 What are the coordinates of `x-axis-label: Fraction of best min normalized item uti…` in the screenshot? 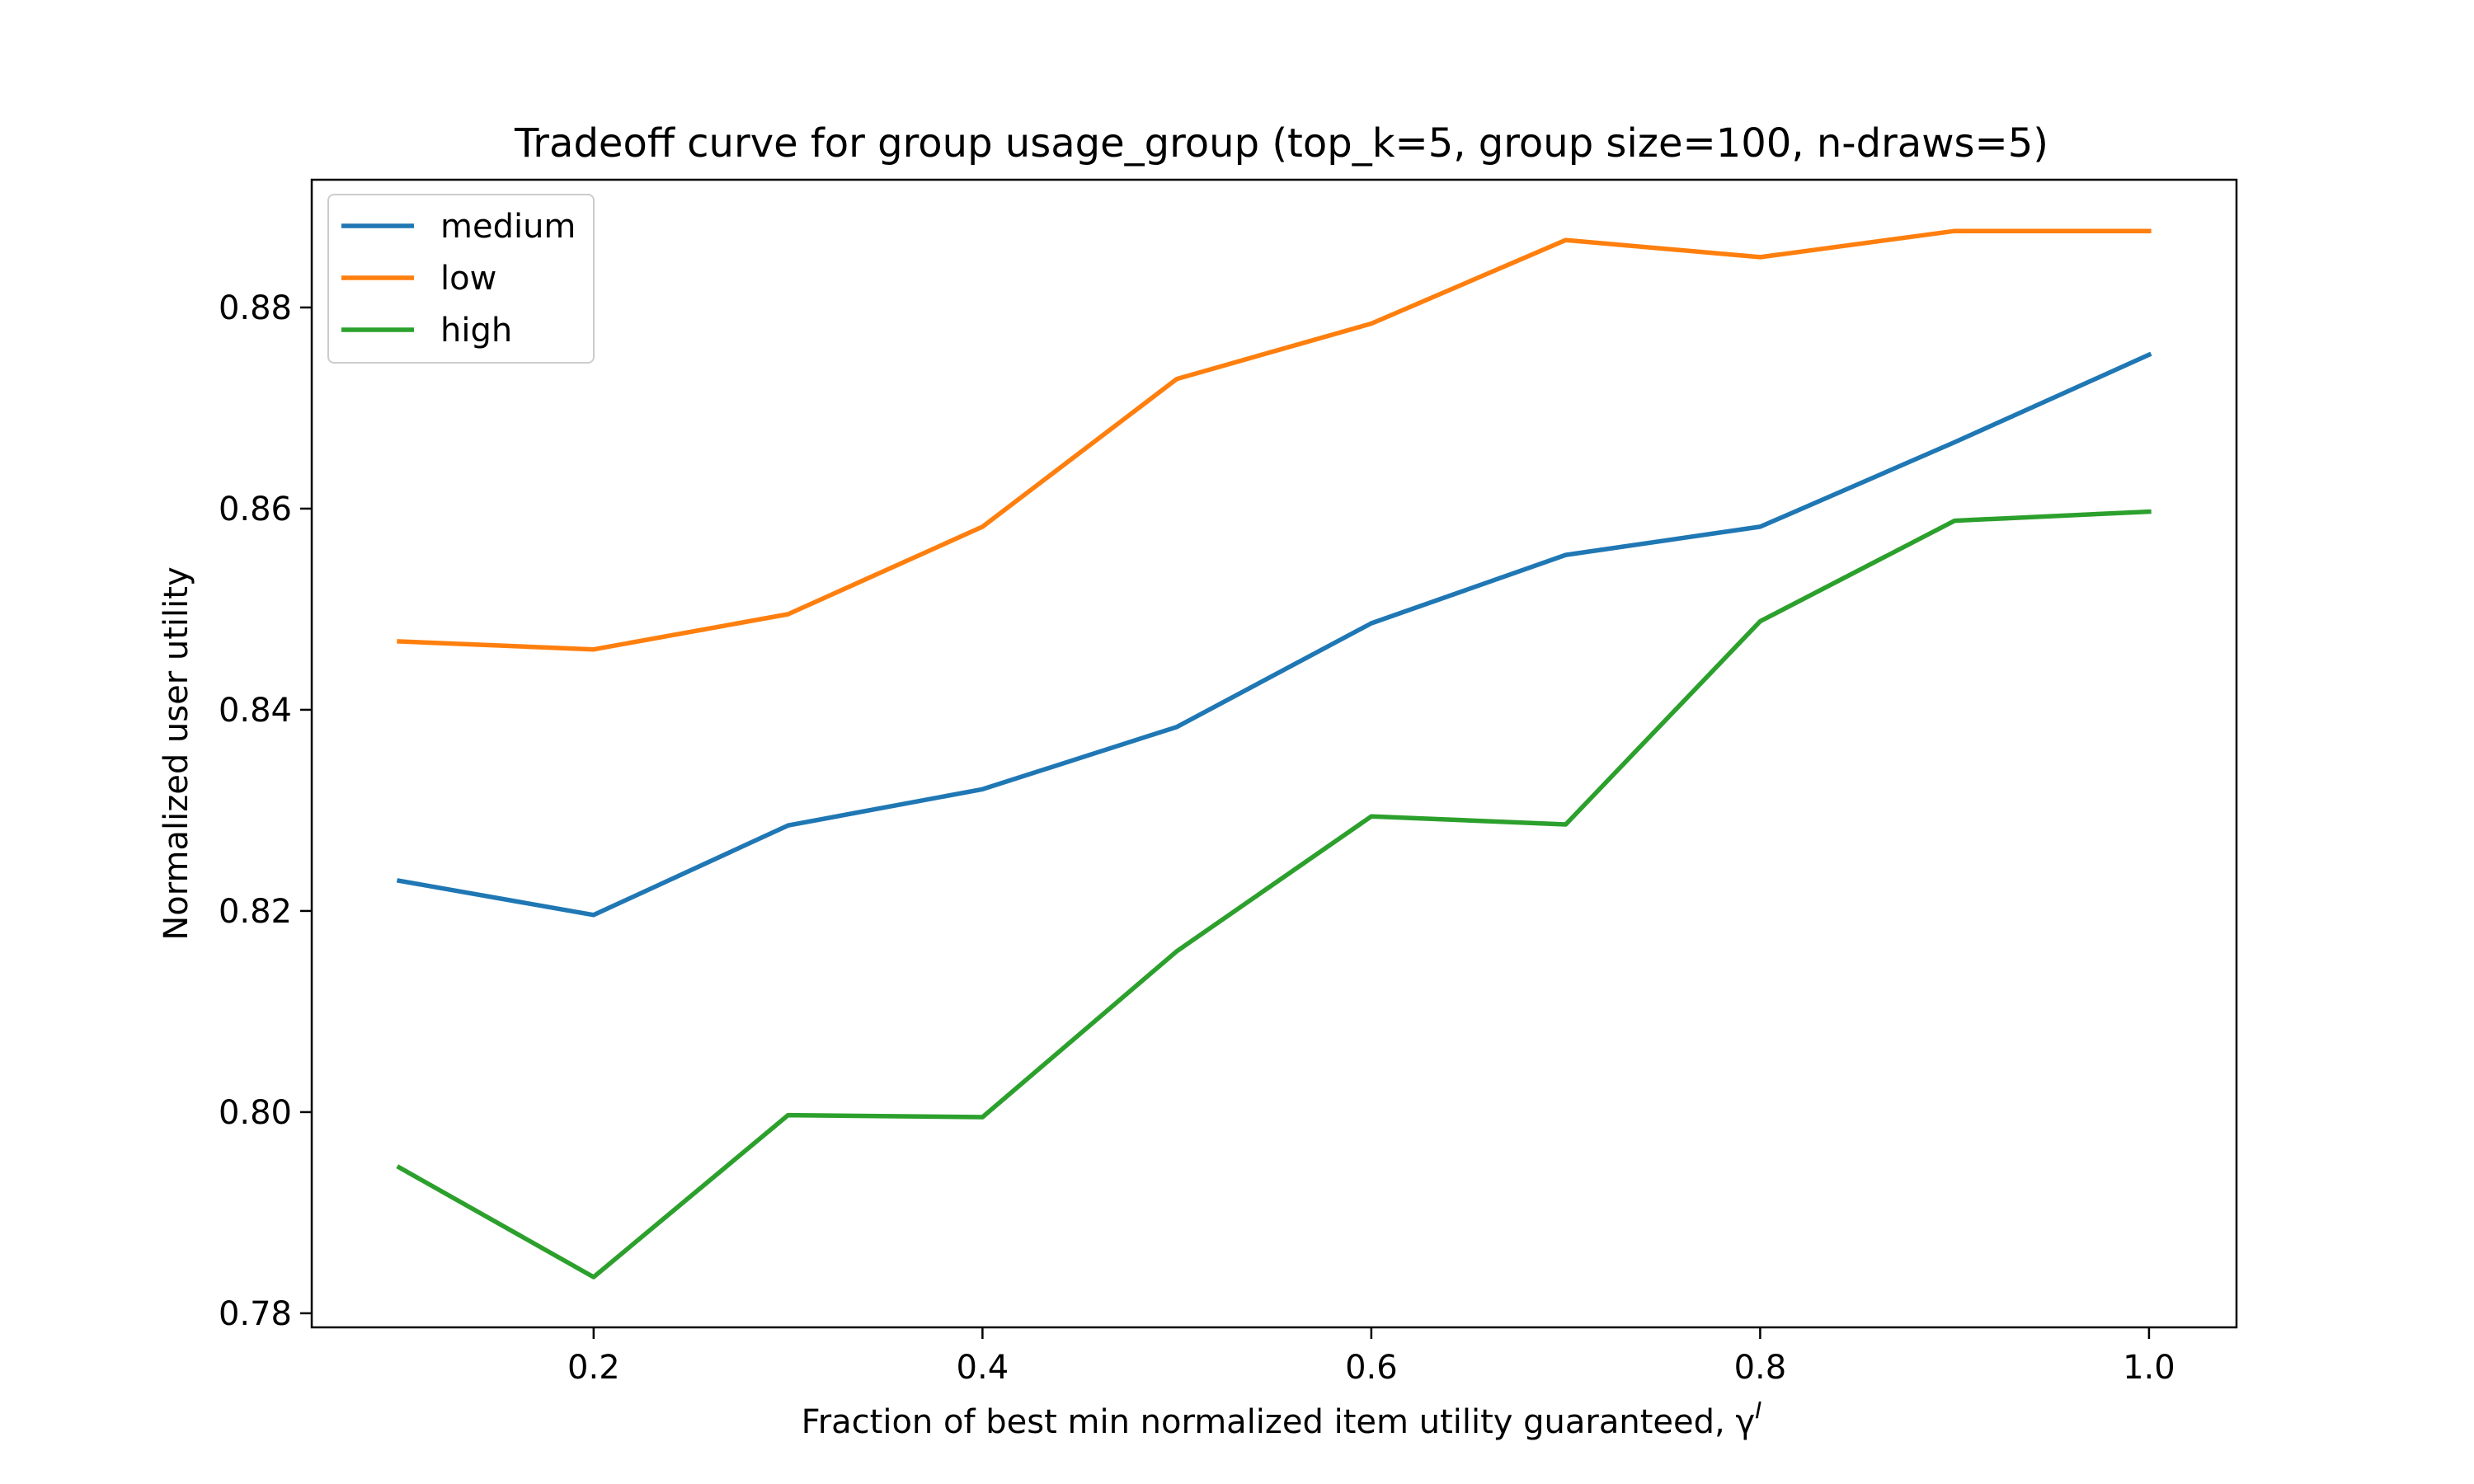 It's located at (1282, 1419).